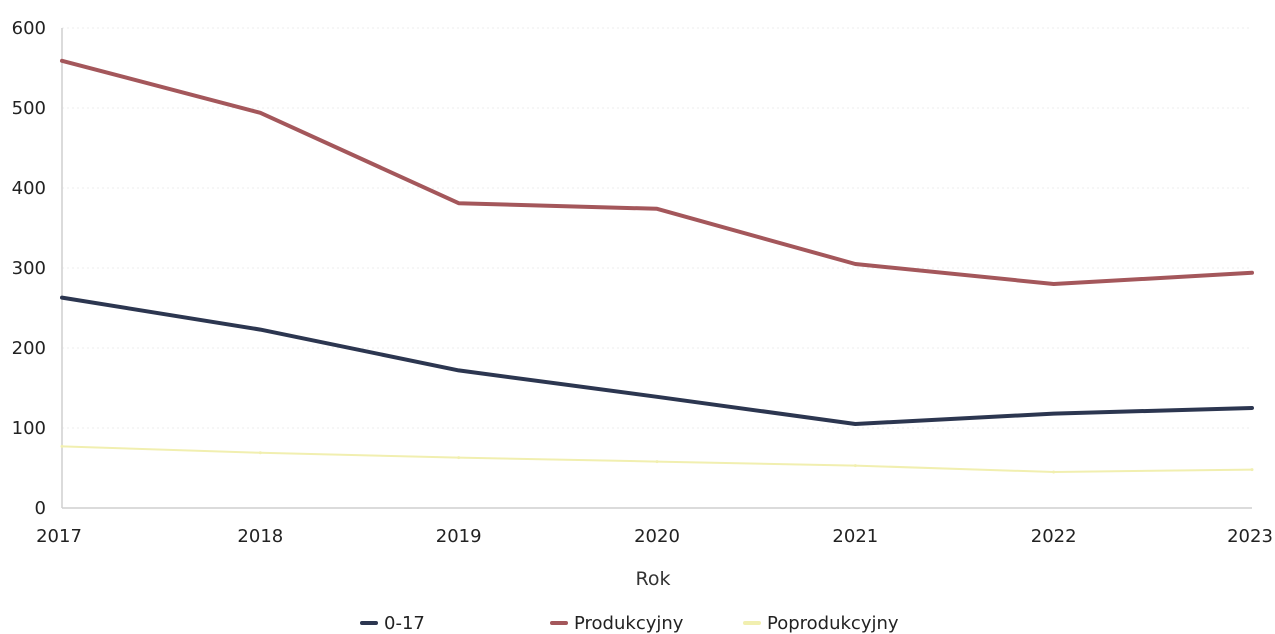  What do you see at coordinates (855, 536) in the screenshot?
I see `x-tick-label: 2021` at bounding box center [855, 536].